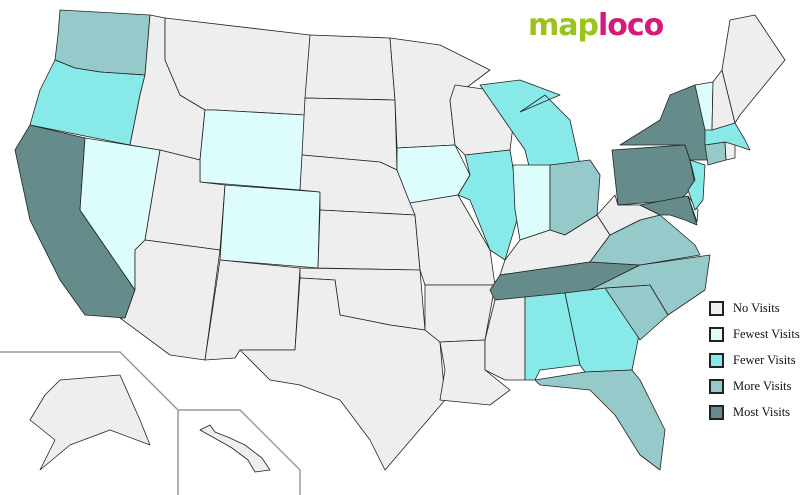 The image size is (800, 495). Describe the element at coordinates (270, 226) in the screenshot. I see `state-co` at that location.